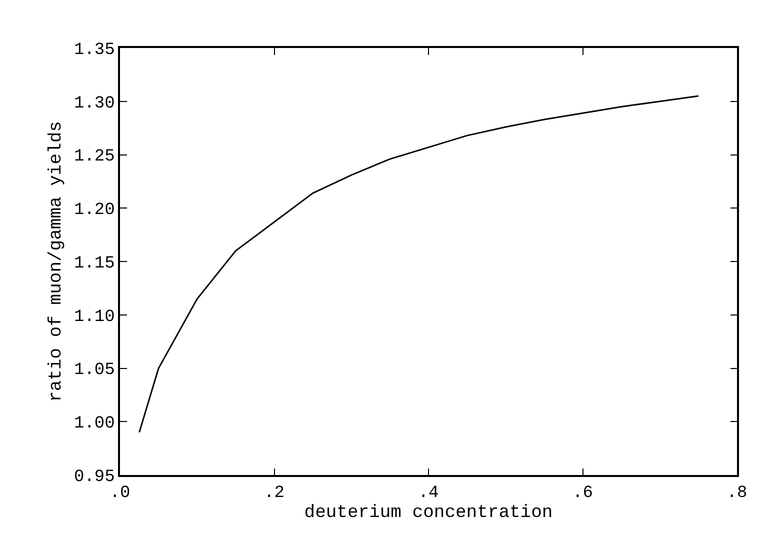  I want to click on y-tick-label: 1.35, so click(94, 50).